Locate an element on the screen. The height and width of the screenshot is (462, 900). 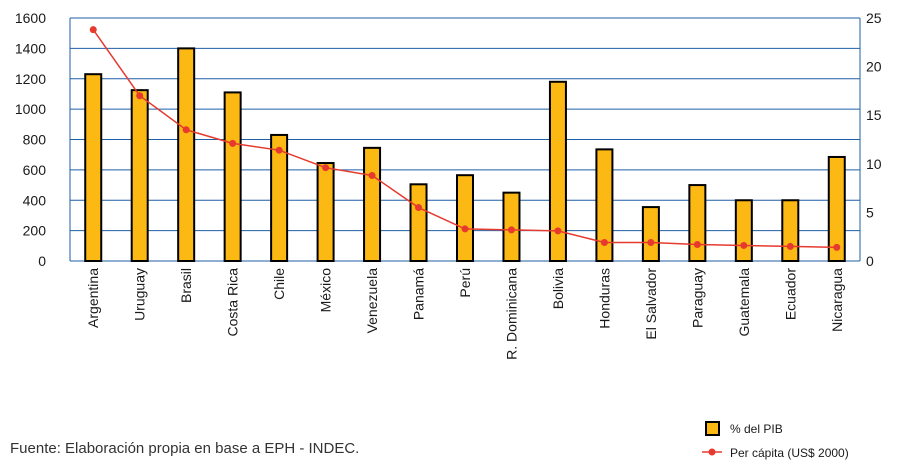
point-m-xico is located at coordinates (326, 168).